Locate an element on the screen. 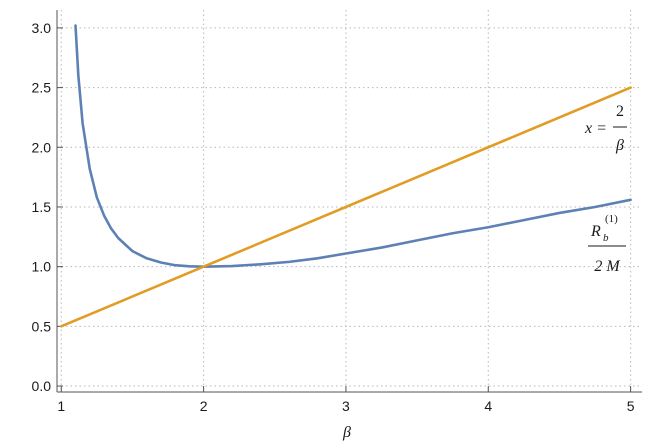 The width and height of the screenshot is (654, 443). y-tick-label: 1.5 is located at coordinates (42, 207).